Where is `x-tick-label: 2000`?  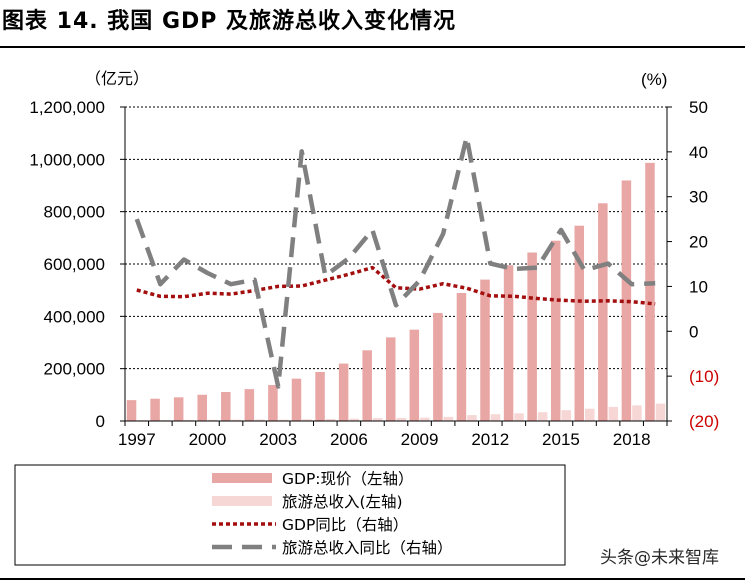 x-tick-label: 2000 is located at coordinates (208, 439).